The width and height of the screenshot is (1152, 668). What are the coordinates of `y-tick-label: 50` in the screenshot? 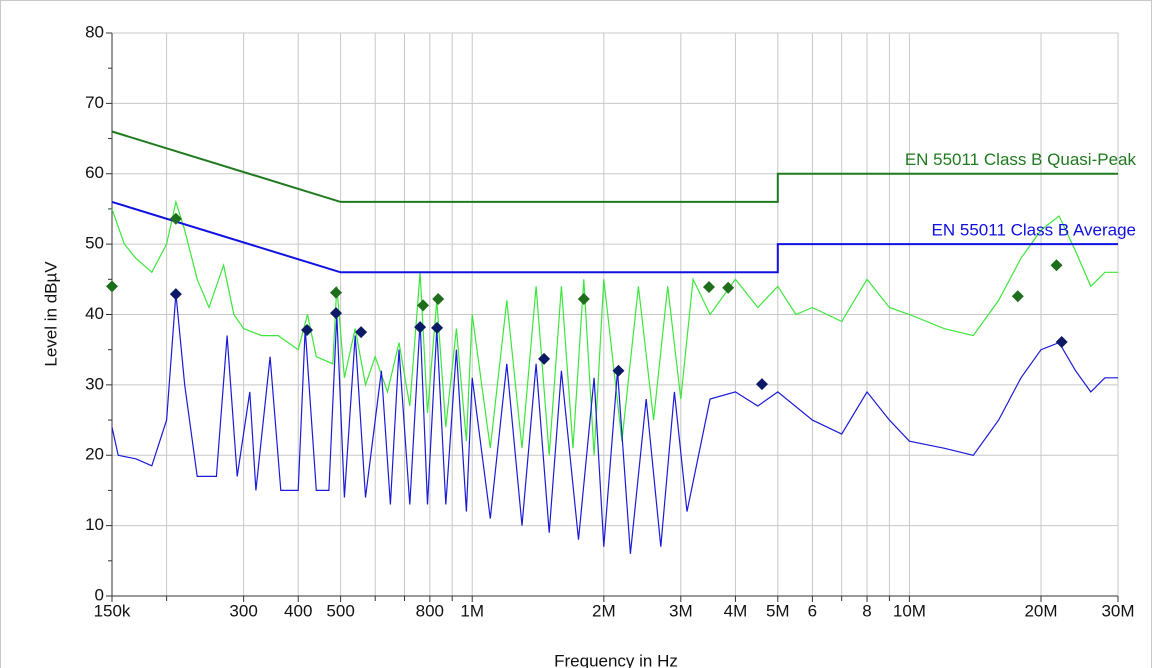 It's located at (94, 243).